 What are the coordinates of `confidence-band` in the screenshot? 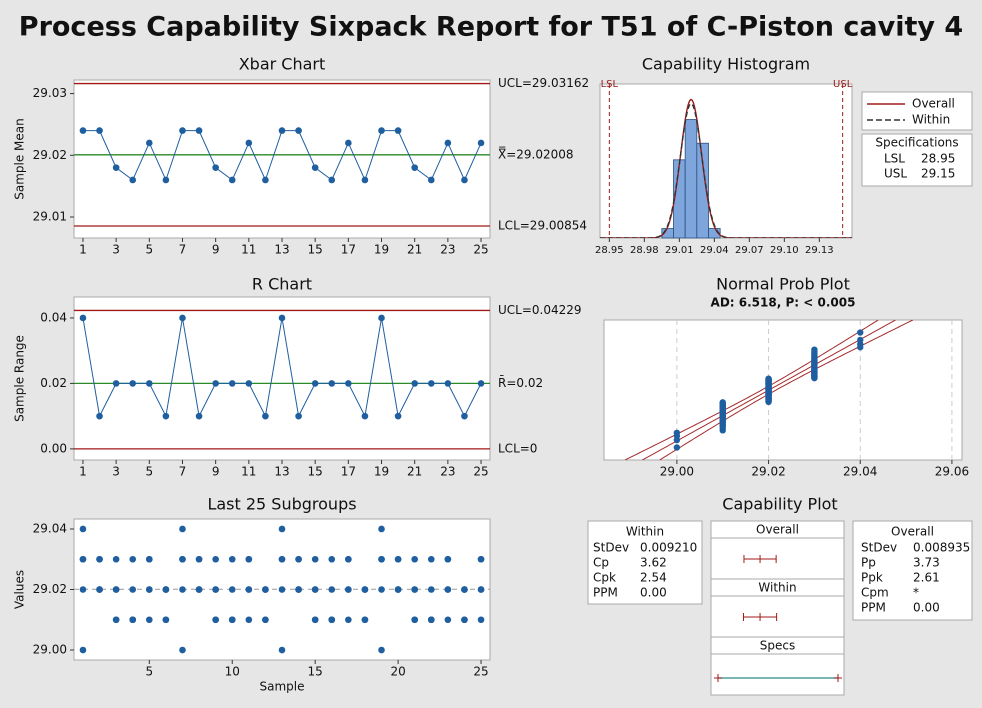 It's located at (751, 390).